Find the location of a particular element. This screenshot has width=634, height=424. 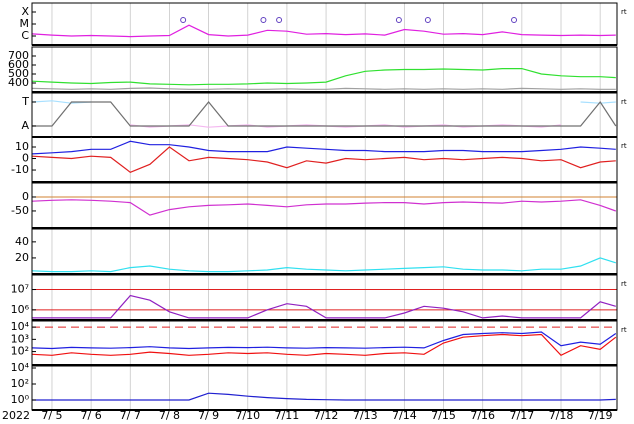

x-tick-label: 7/11 is located at coordinates (287, 415).